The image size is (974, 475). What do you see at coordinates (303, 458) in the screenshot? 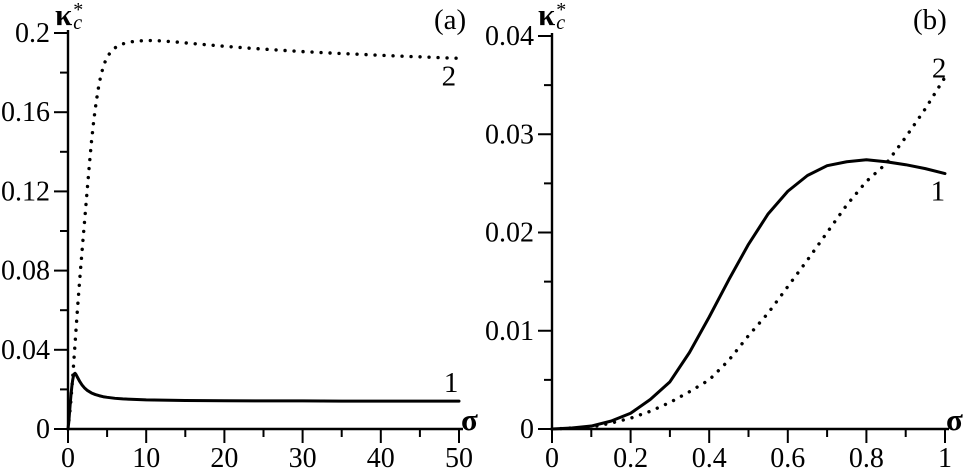
I see `panel-a-x-tick-label: 30` at bounding box center [303, 458].